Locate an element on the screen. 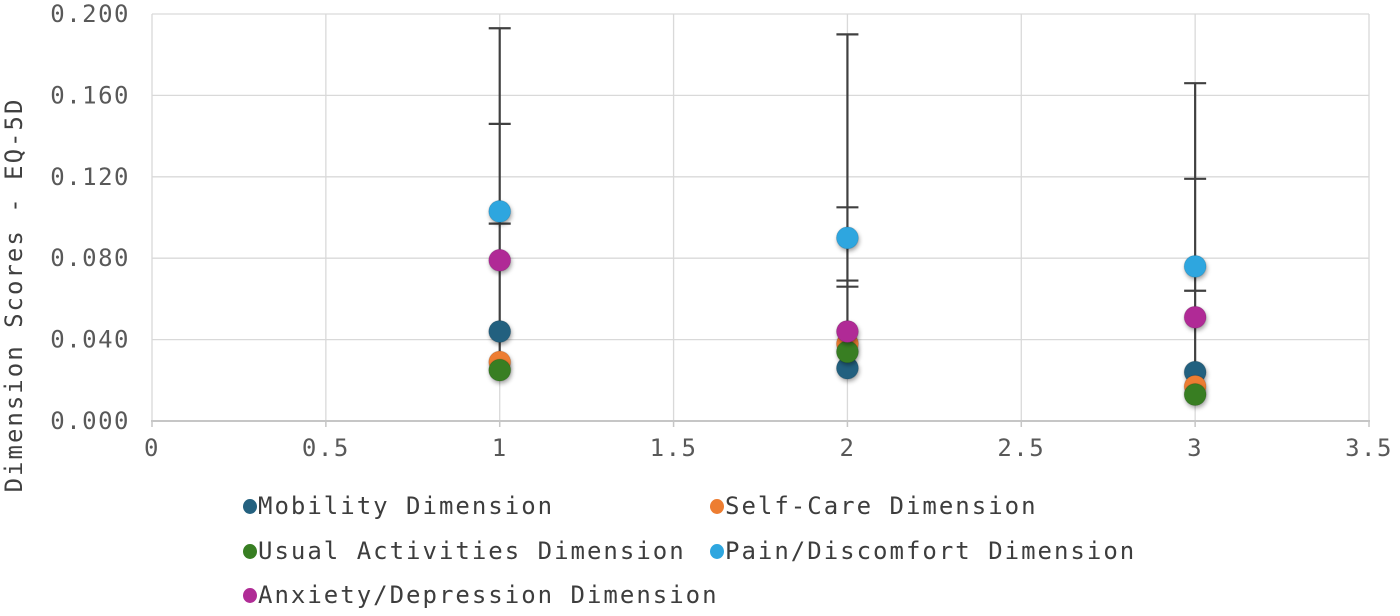  legend-label: Usual Activities Dimension is located at coordinates (472, 551).